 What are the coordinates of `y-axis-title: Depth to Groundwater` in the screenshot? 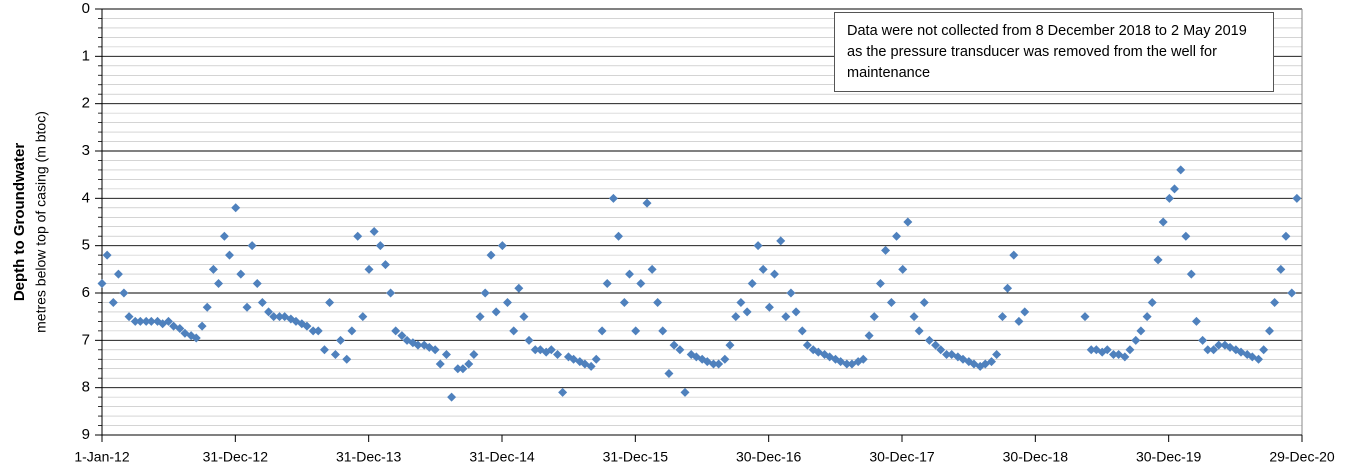 It's located at (19, 222).